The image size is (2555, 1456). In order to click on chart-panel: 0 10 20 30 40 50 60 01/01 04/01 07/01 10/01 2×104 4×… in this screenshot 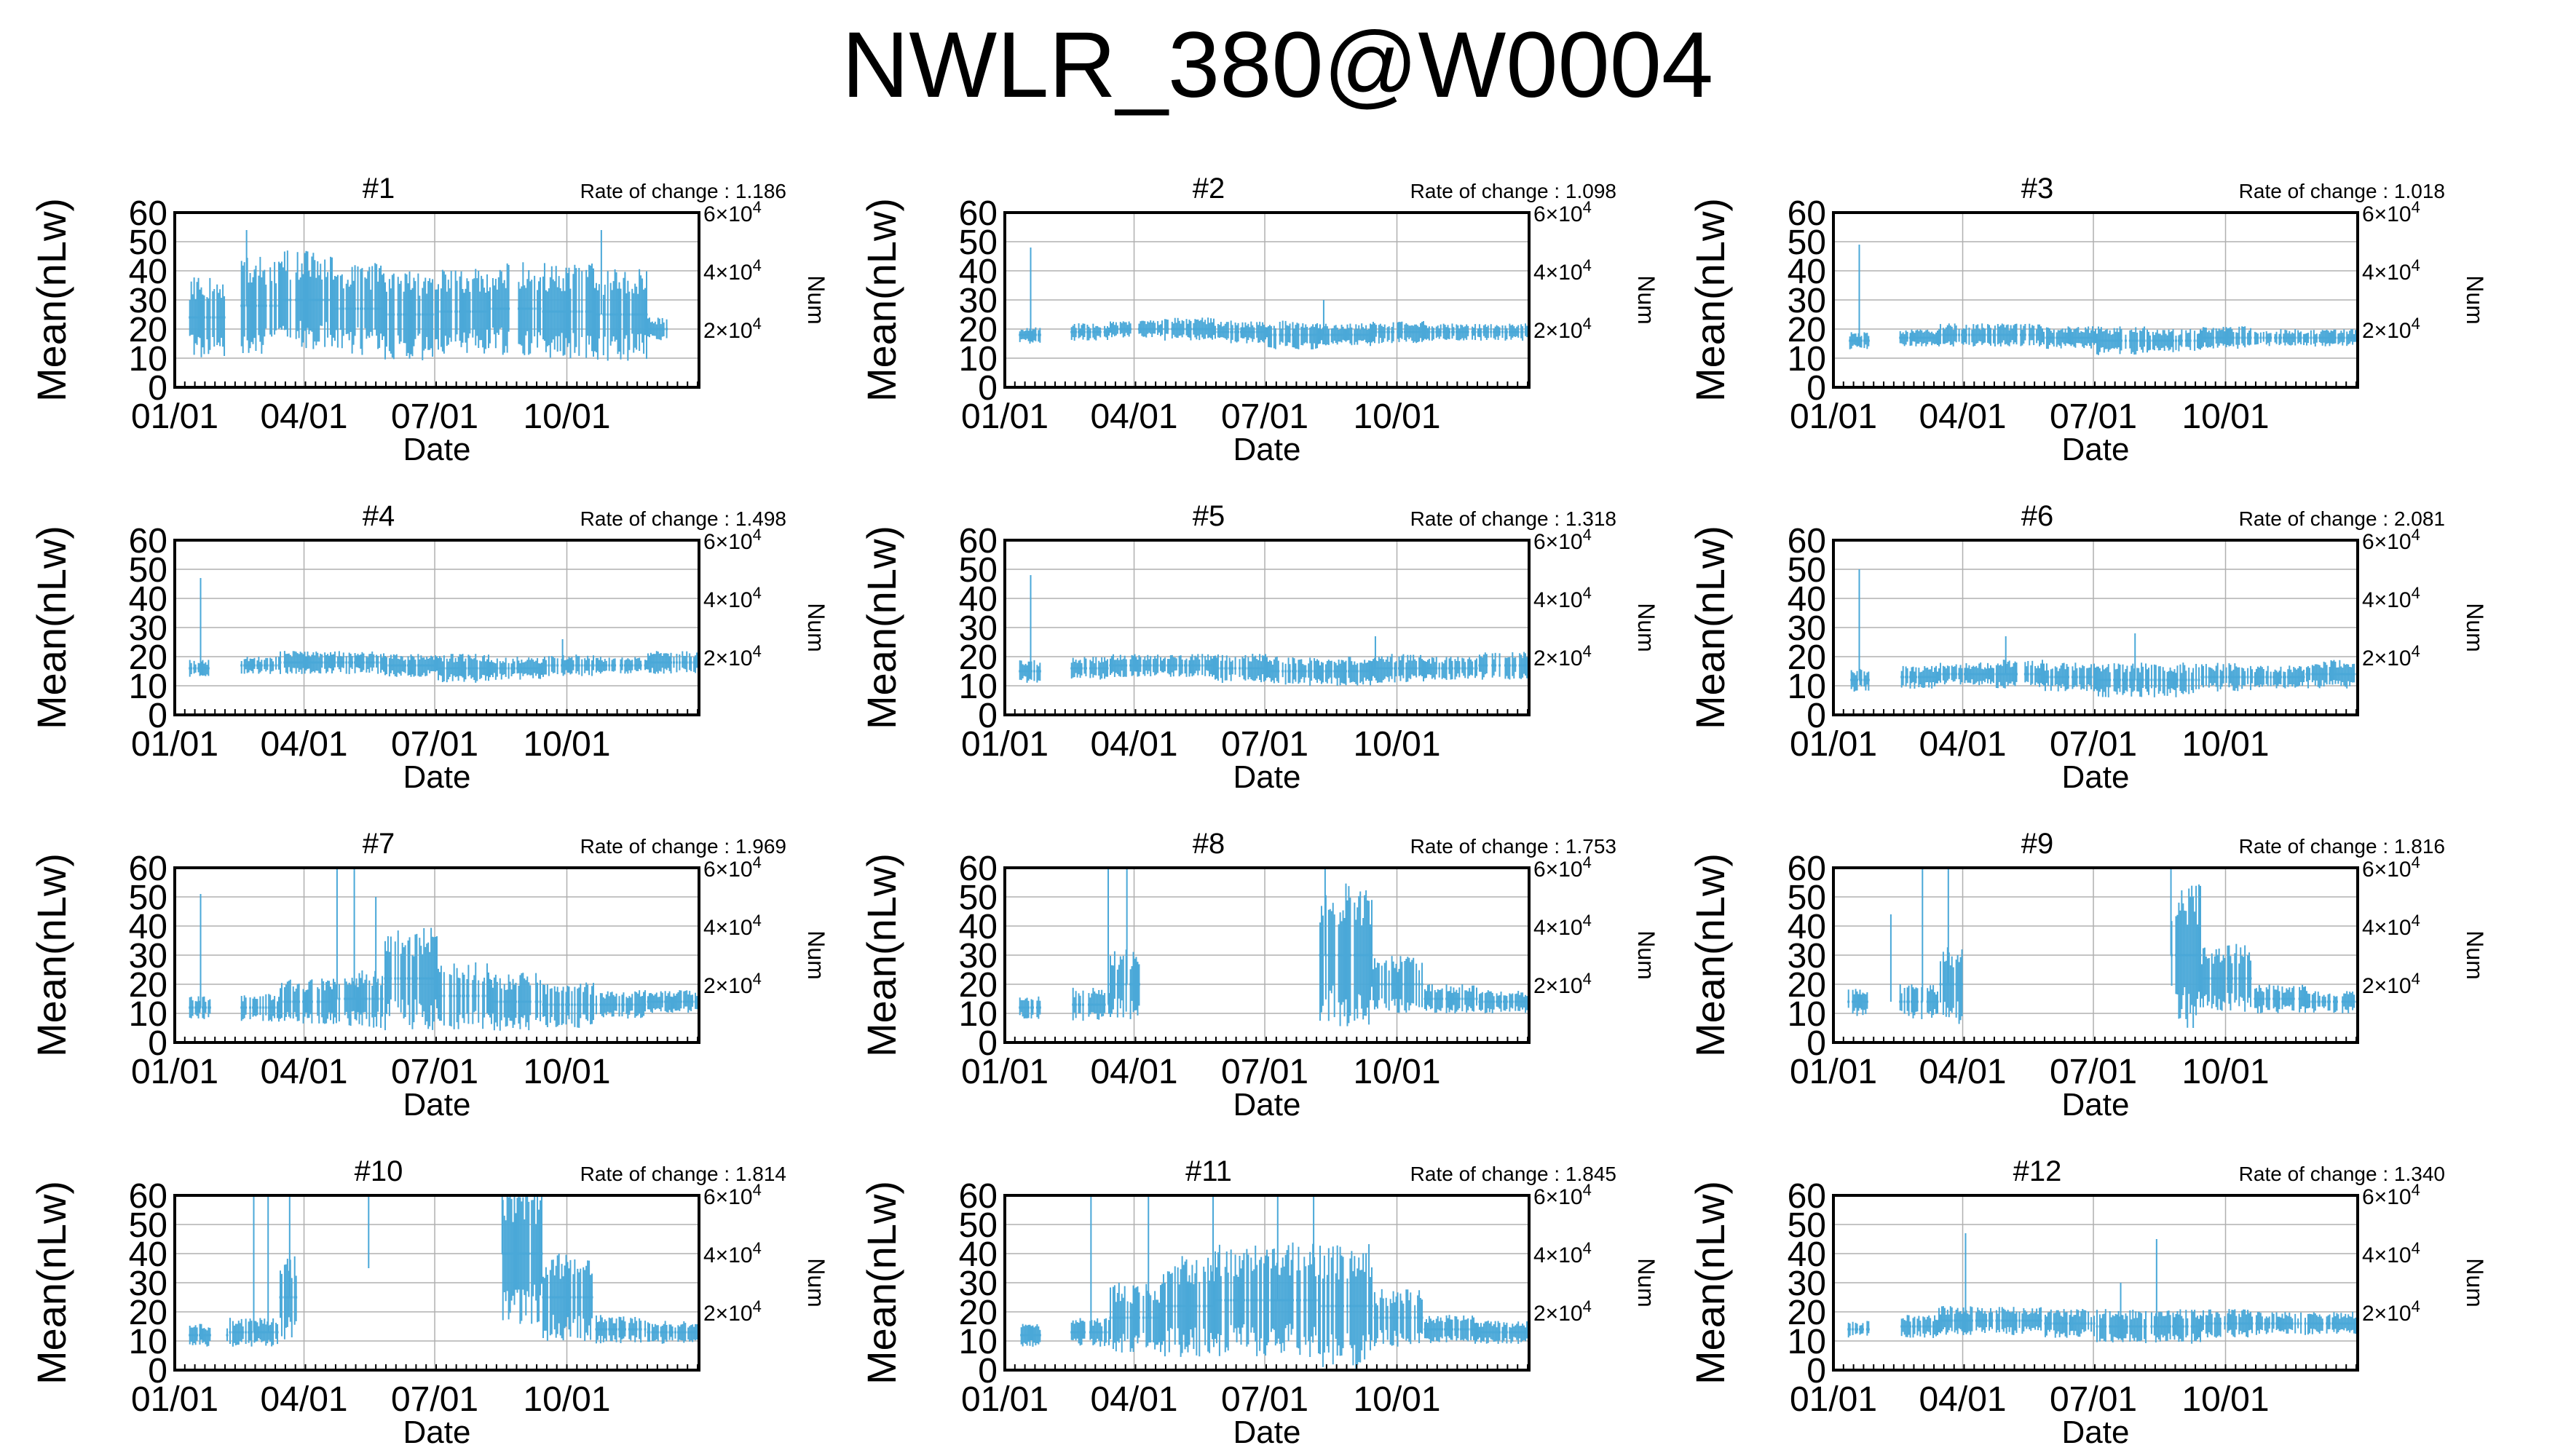, I will do `click(1244, 965)`.